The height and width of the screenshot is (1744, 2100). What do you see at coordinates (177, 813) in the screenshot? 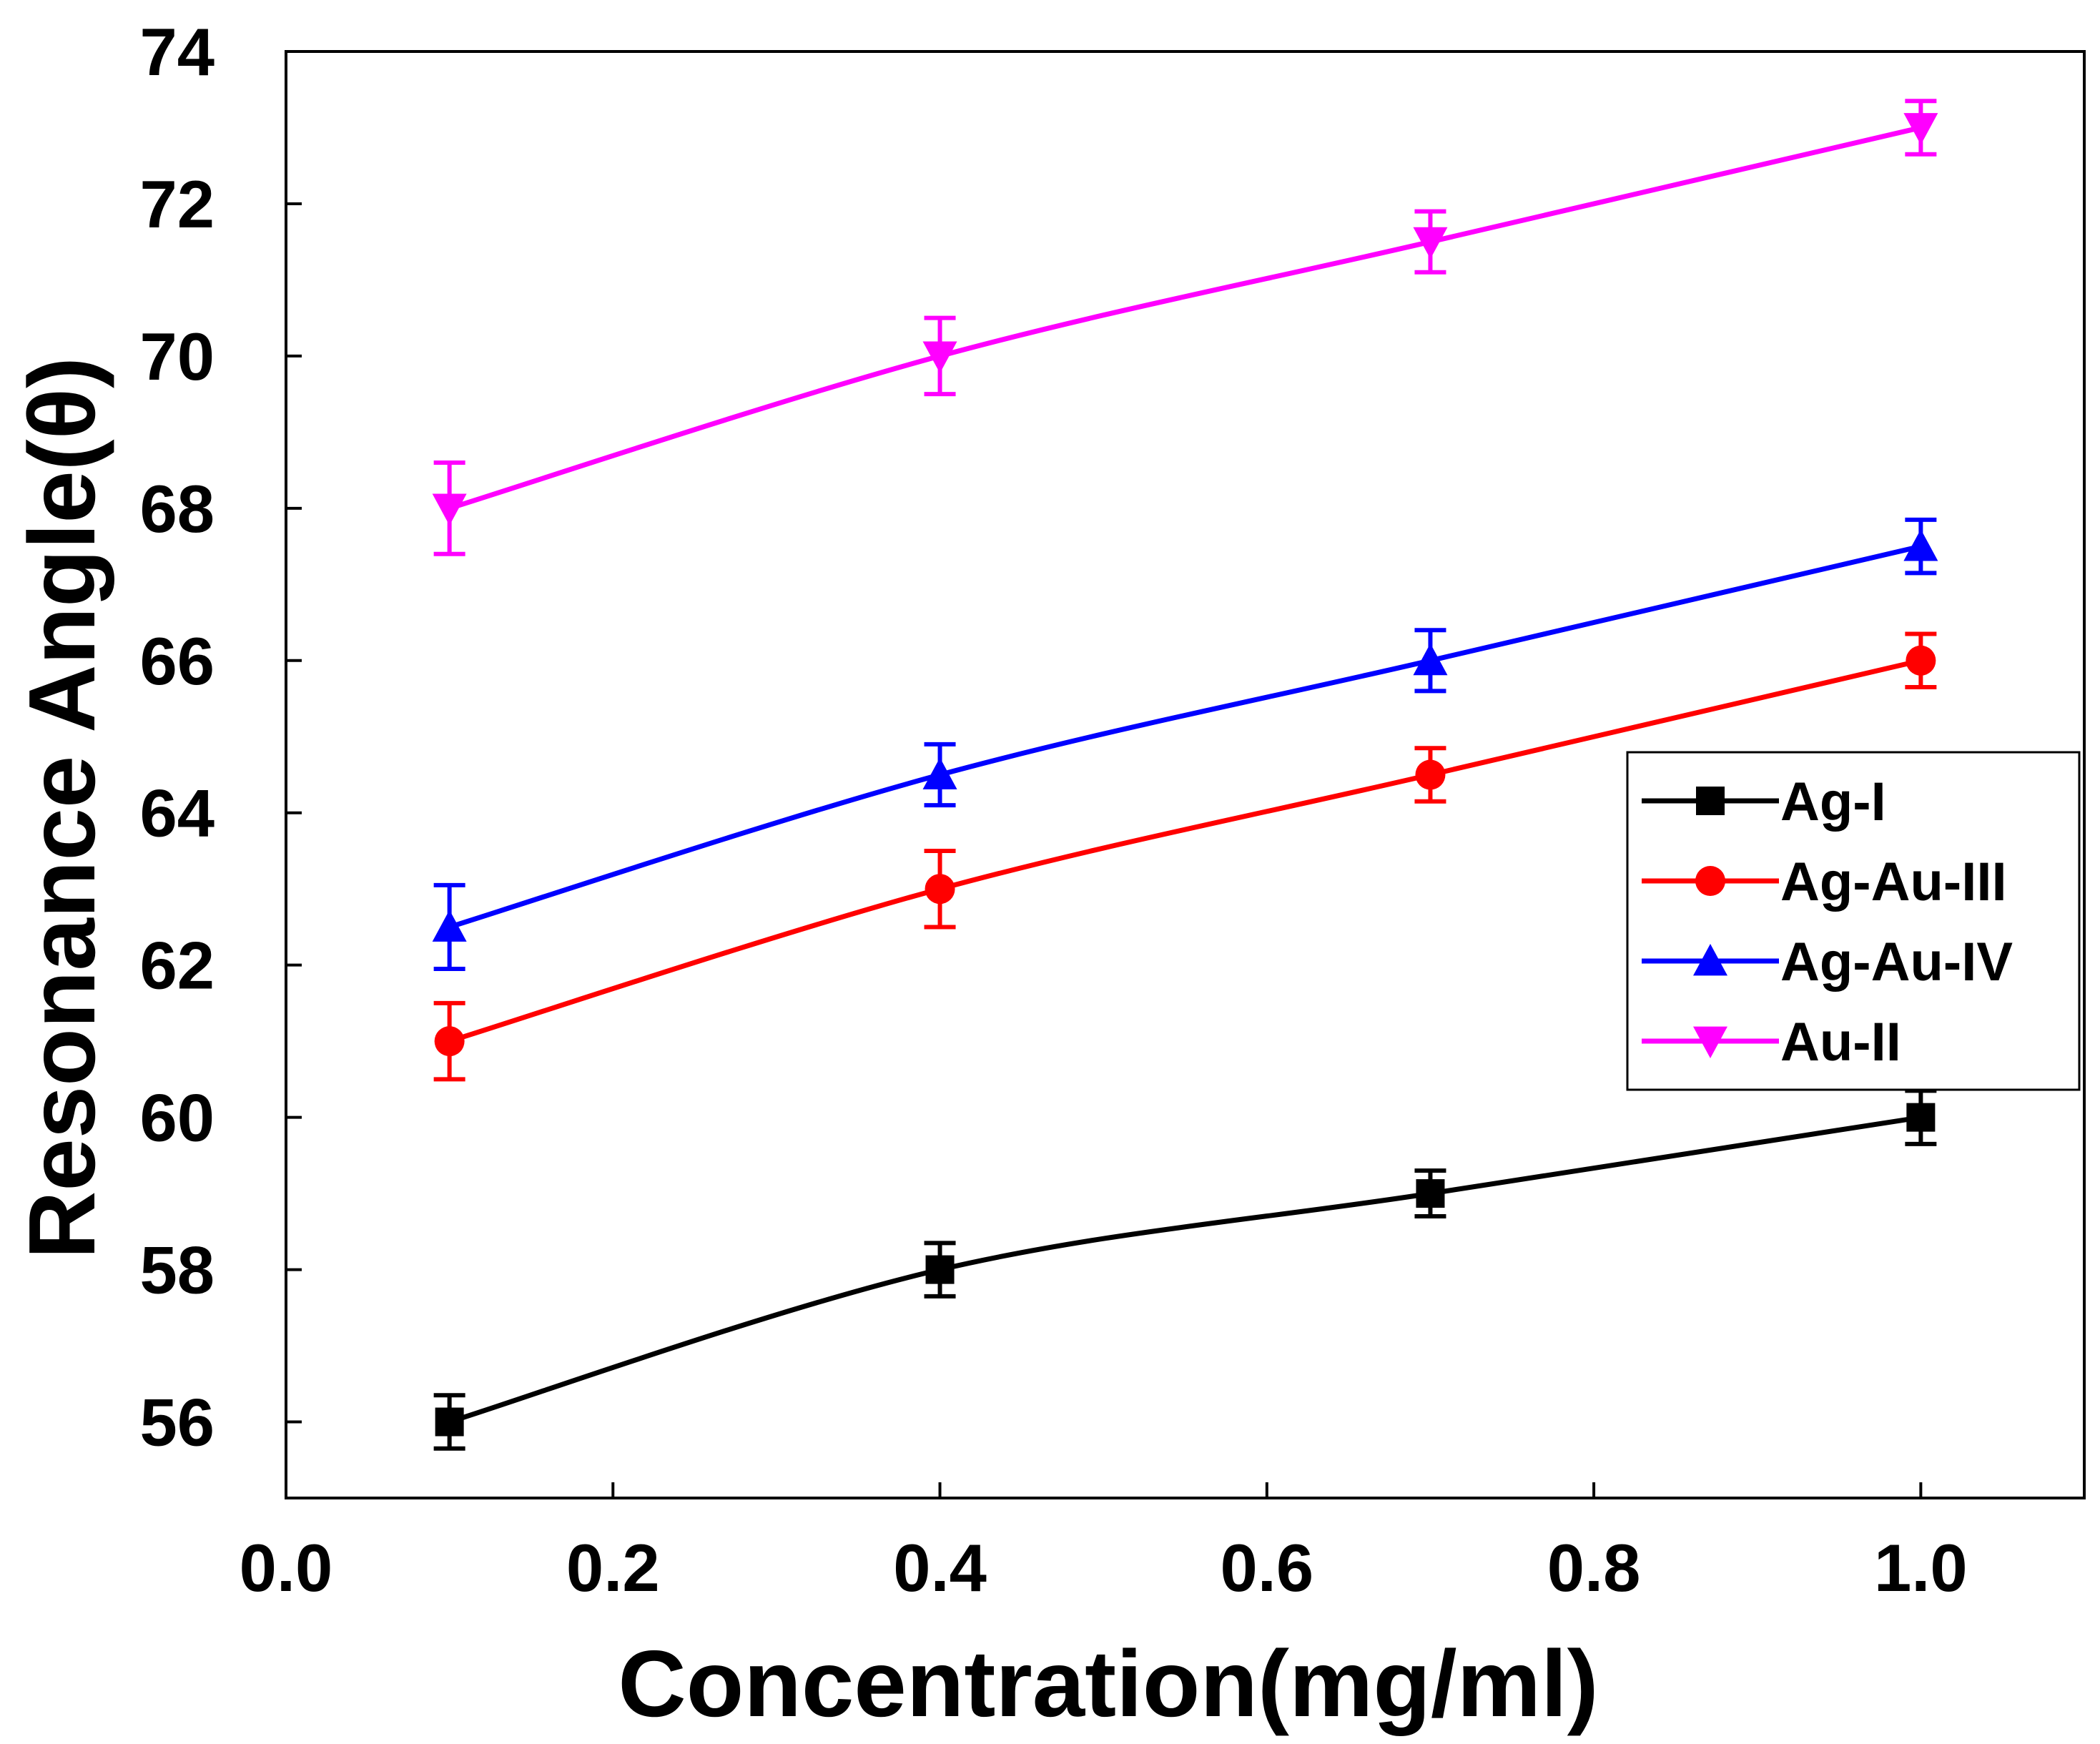
I see `y-tick-label: 64` at bounding box center [177, 813].